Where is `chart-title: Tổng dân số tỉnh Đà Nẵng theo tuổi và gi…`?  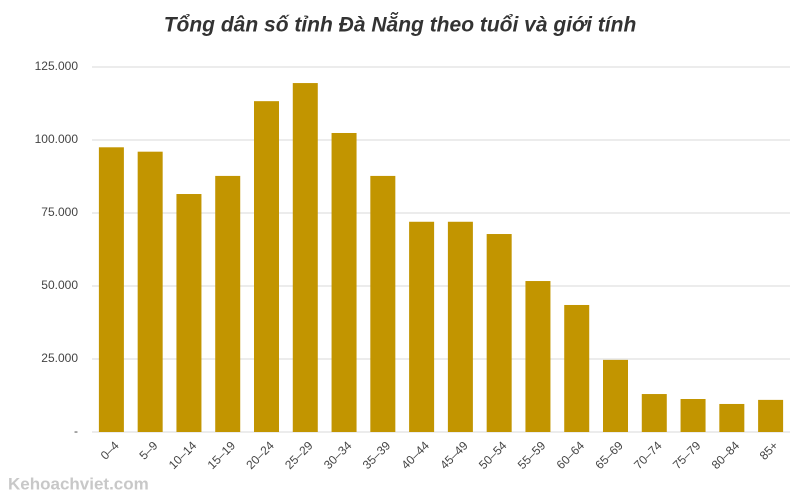 chart-title: Tổng dân số tỉnh Đà Nẵng theo tuổi và gi… is located at coordinates (400, 25).